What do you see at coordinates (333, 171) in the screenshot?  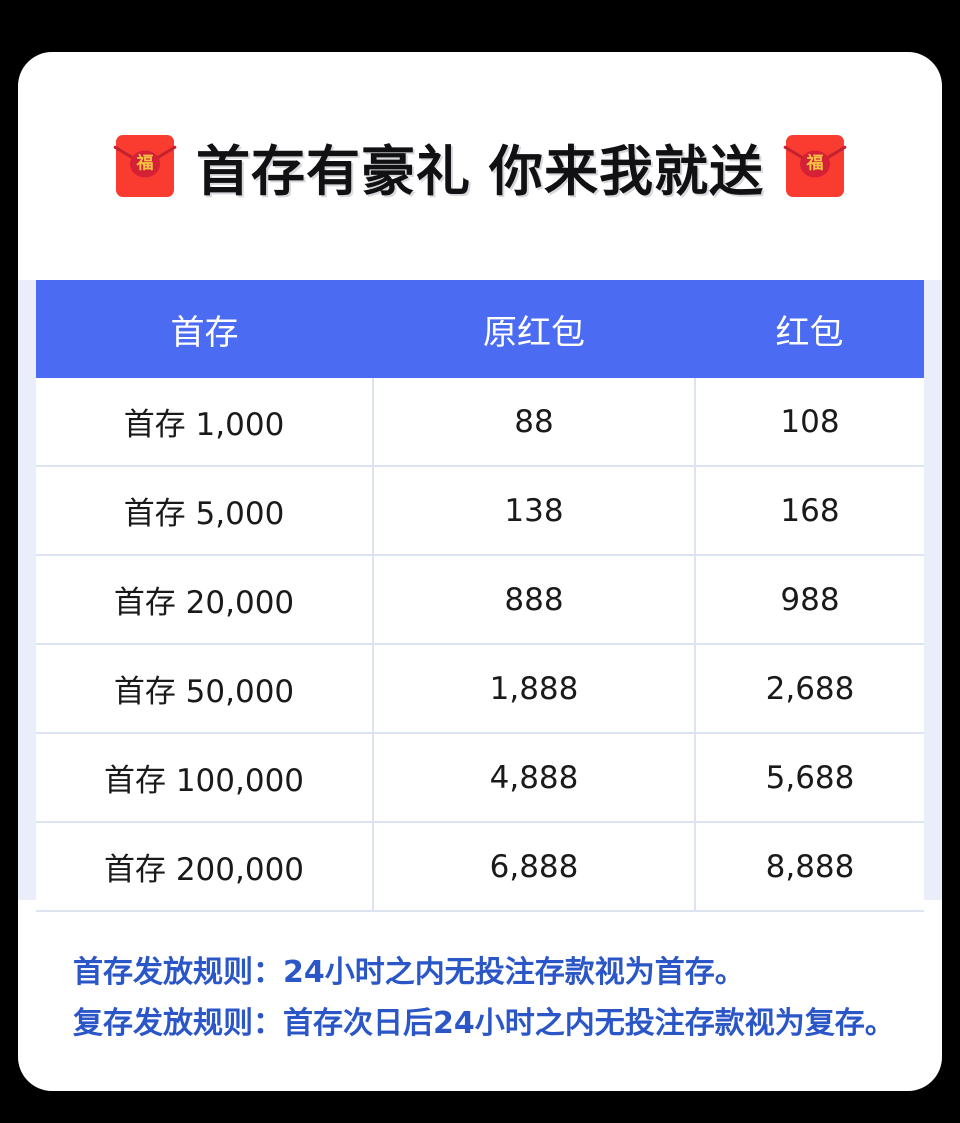 I see `page-title-part-1: 首存有豪礼` at bounding box center [333, 171].